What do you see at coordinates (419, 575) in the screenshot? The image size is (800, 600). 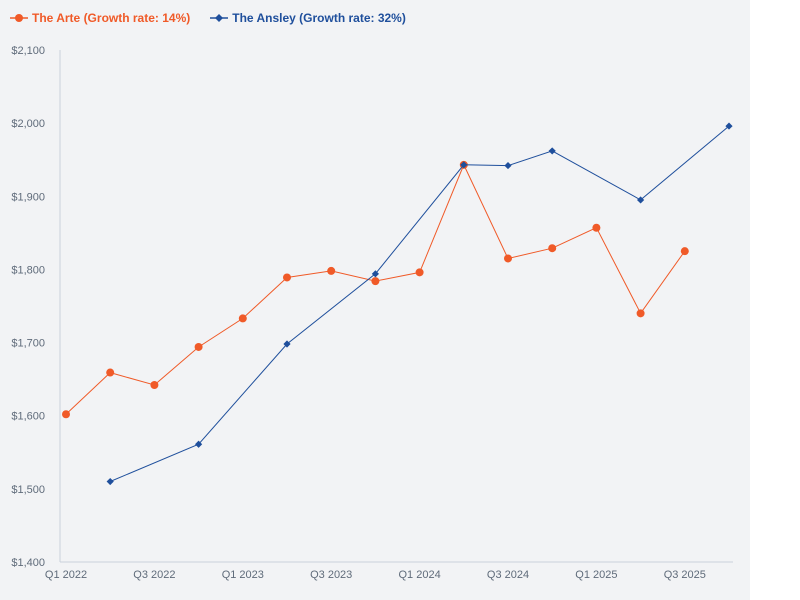 I see `x-tick-label: Q1 2024` at bounding box center [419, 575].